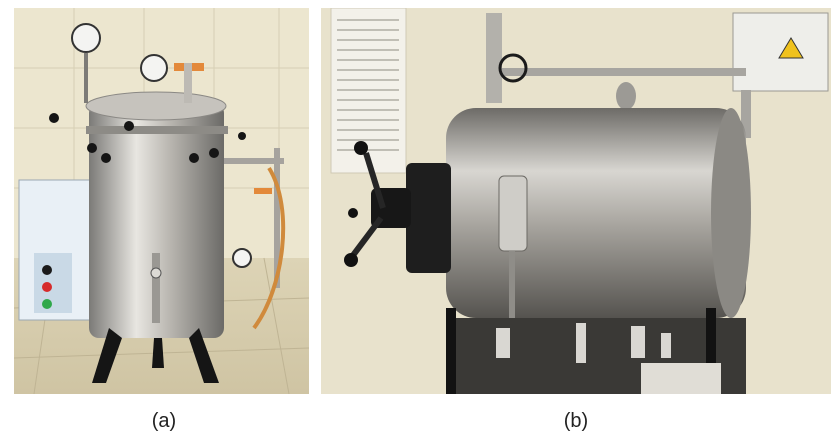 The height and width of the screenshot is (447, 835). What do you see at coordinates (156, 106) in the screenshot?
I see `vessel-lid` at bounding box center [156, 106].